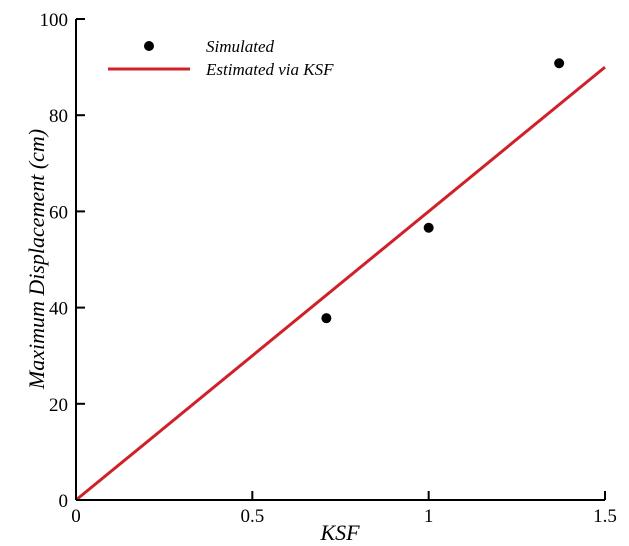 The height and width of the screenshot is (546, 629). I want to click on y-axis-title: Maximum Displacement (cm), so click(36, 259).